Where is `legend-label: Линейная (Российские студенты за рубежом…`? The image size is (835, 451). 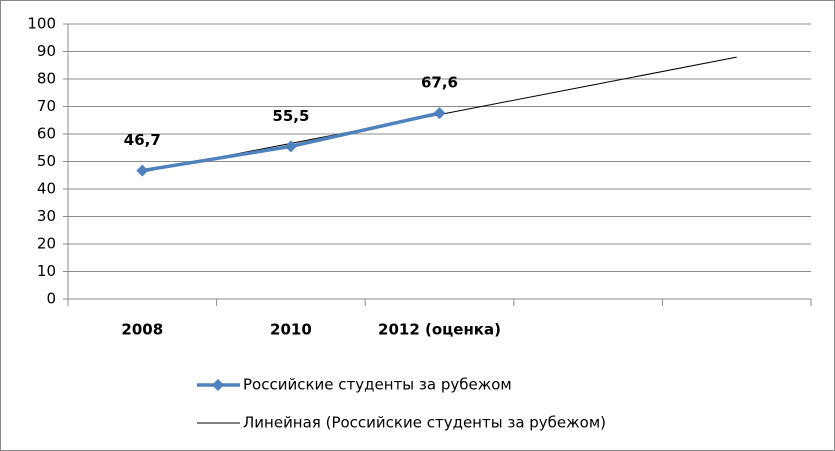
legend-label: Линейная (Российские студенты за рубежом… is located at coordinates (424, 423).